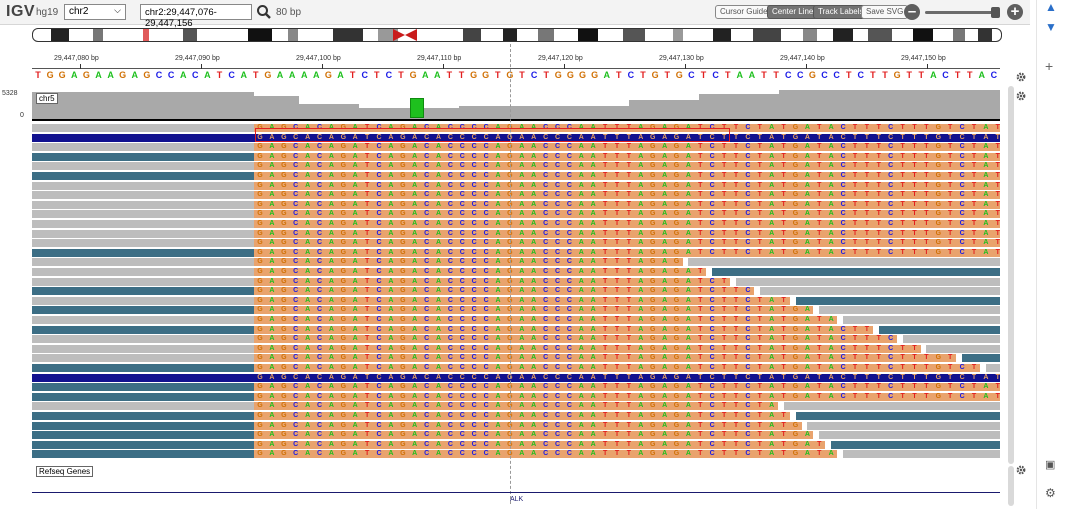 The width and height of the screenshot is (1065, 509). Describe the element at coordinates (1011, 486) in the screenshot. I see `refseq-scrollbar` at that location.